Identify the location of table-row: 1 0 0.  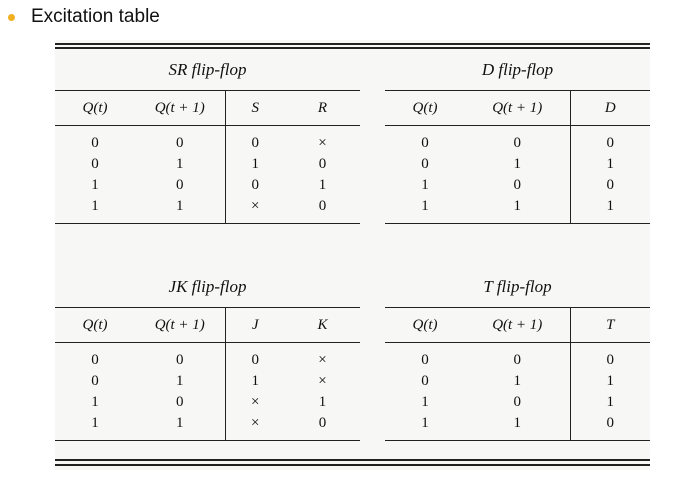
(517, 185).